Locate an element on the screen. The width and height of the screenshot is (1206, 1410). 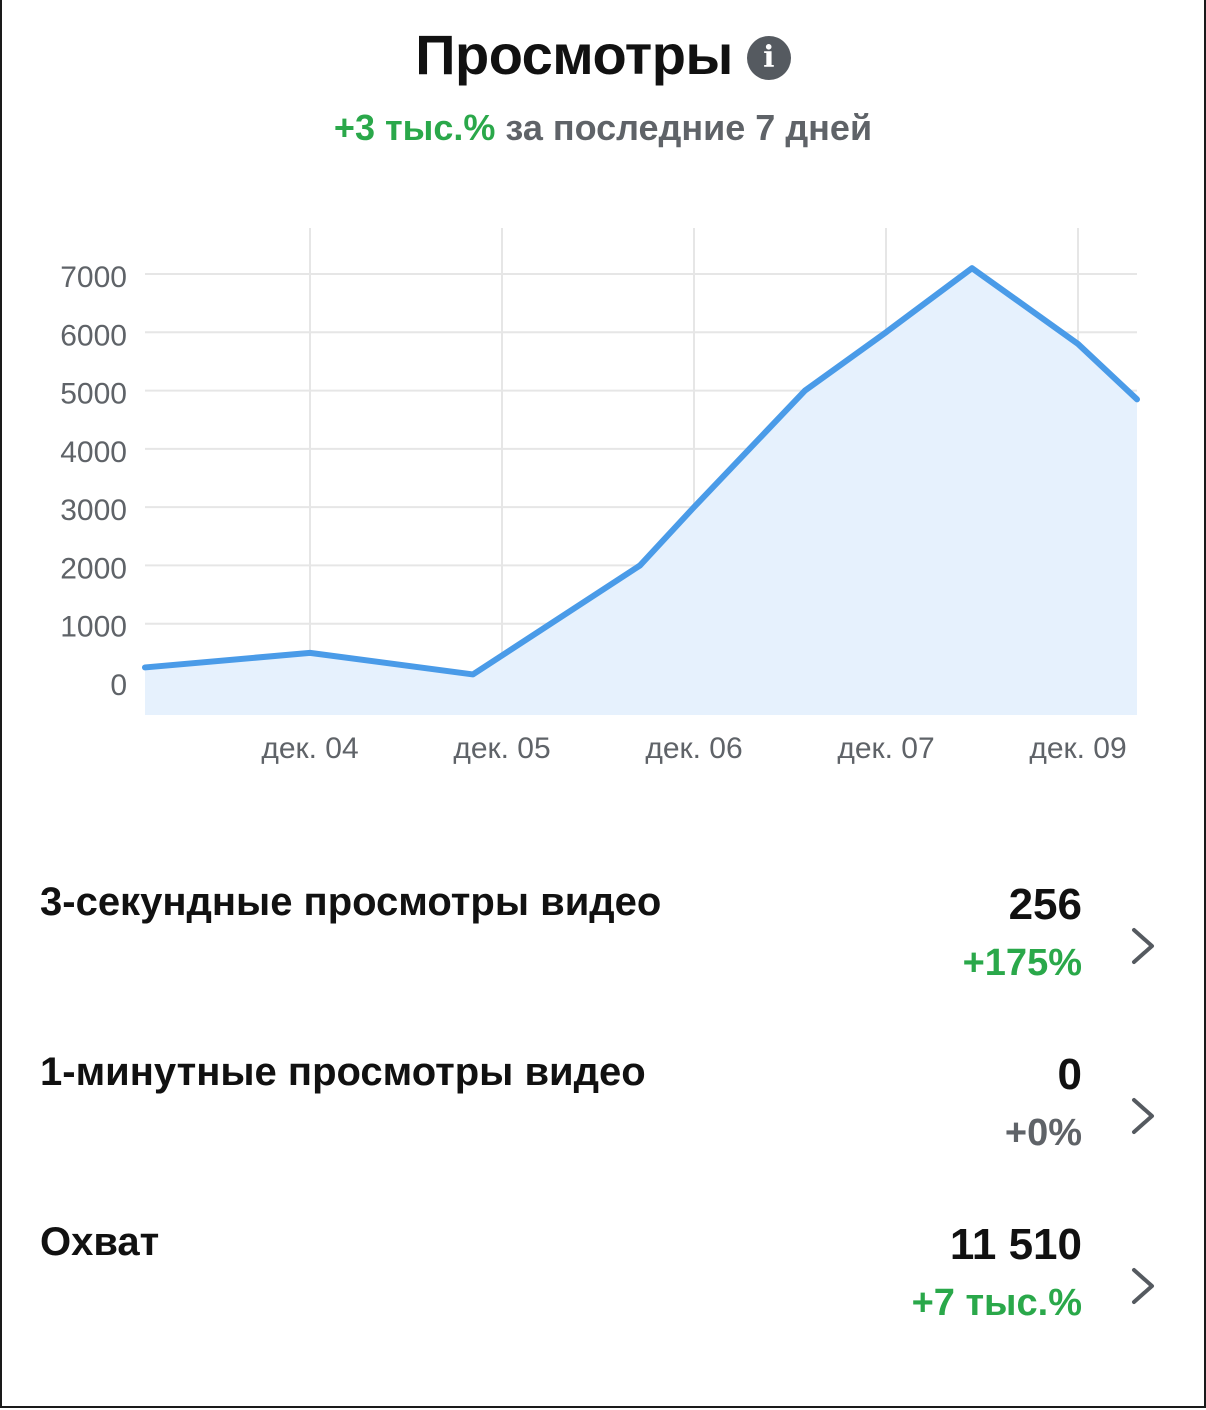
metric-delta: +175% is located at coordinates (1022, 963).